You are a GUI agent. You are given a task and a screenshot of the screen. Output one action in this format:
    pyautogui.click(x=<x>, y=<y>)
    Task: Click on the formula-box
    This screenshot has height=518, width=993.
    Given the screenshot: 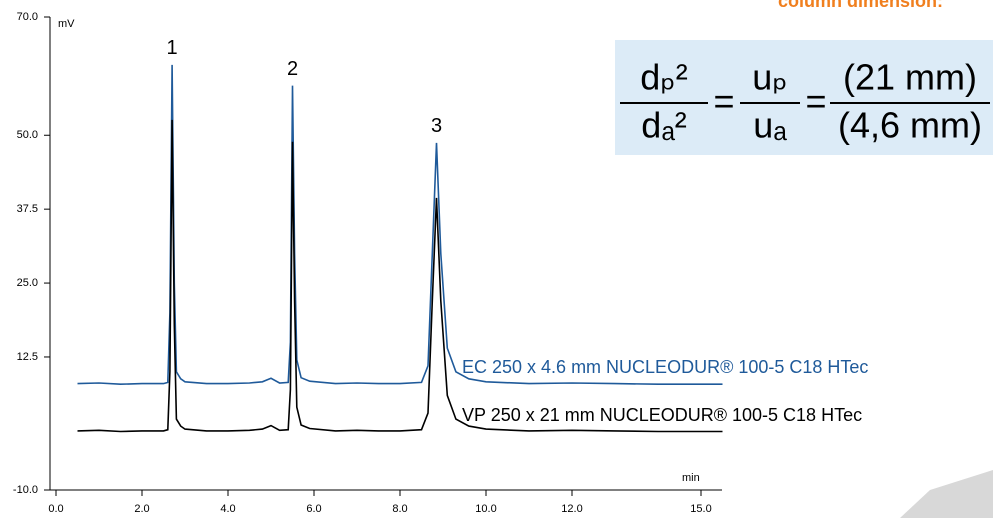 What is the action you would take?
    pyautogui.click(x=804, y=97)
    